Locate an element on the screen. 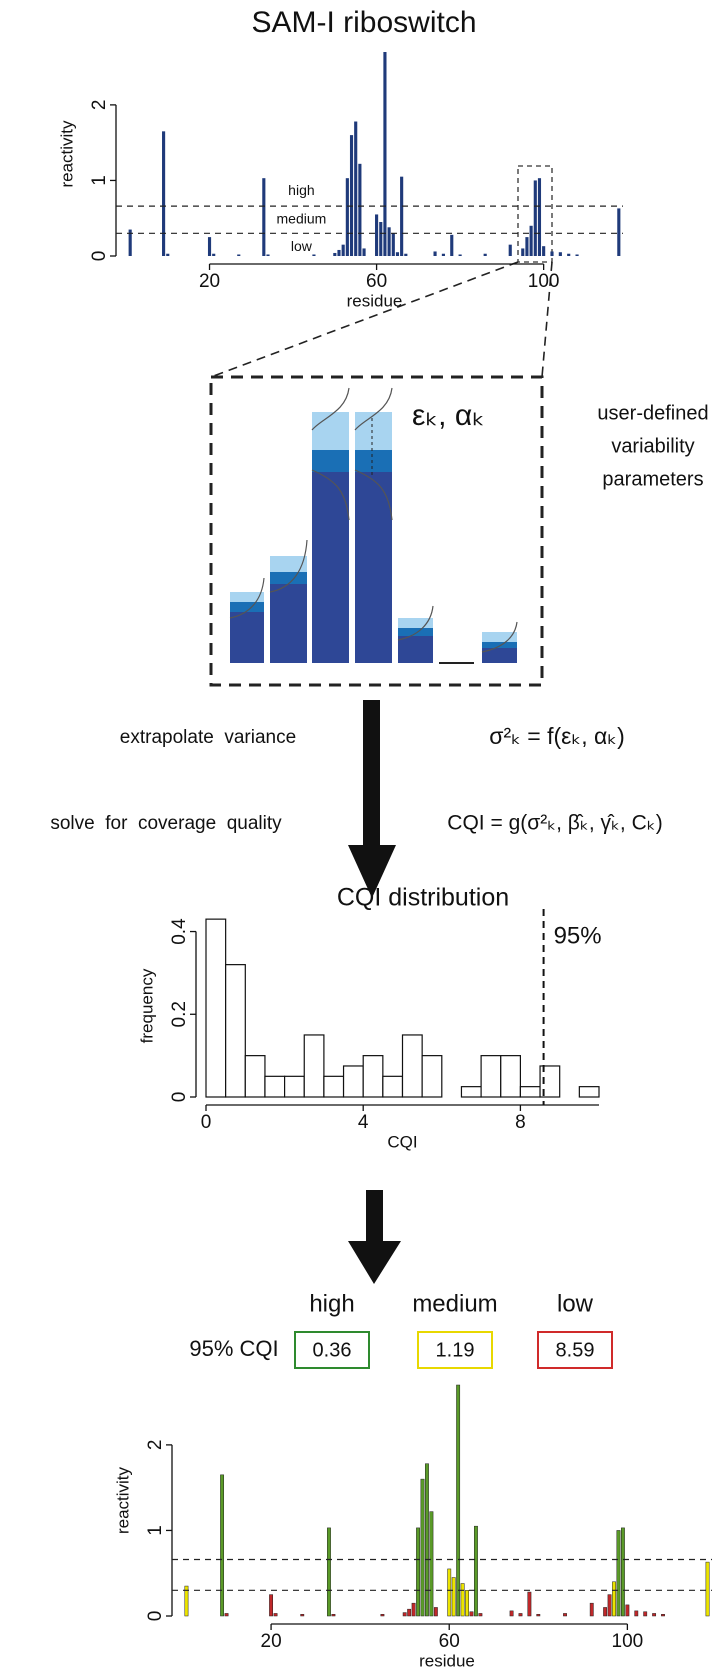 This screenshot has height=1668, width=728. note: parameters is located at coordinates (652, 479).